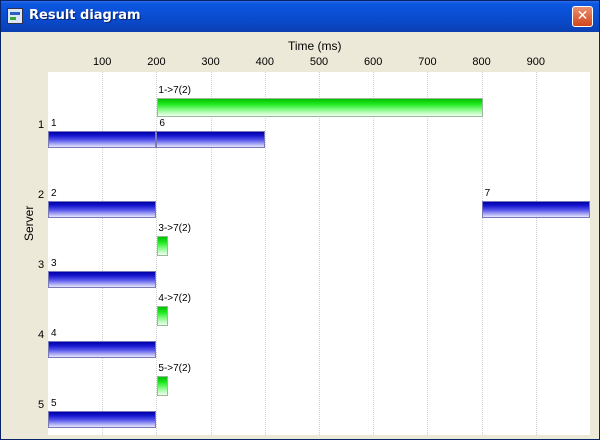 Image resolution: width=600 pixels, height=440 pixels. What do you see at coordinates (29, 223) in the screenshot?
I see `y-axis-label: Server` at bounding box center [29, 223].